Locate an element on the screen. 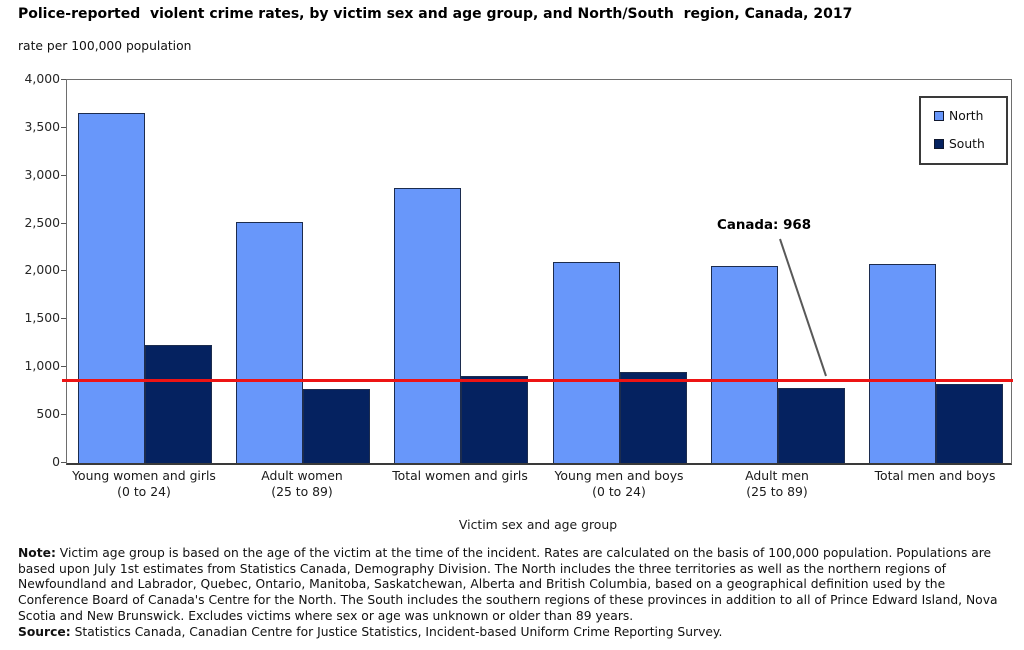  y-tick-label: 3,000 is located at coordinates (42, 174).